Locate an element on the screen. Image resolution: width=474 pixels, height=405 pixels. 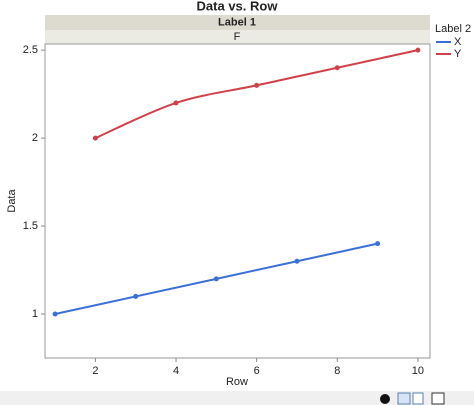
chart-title: Data vs. Row is located at coordinates (238, 6).